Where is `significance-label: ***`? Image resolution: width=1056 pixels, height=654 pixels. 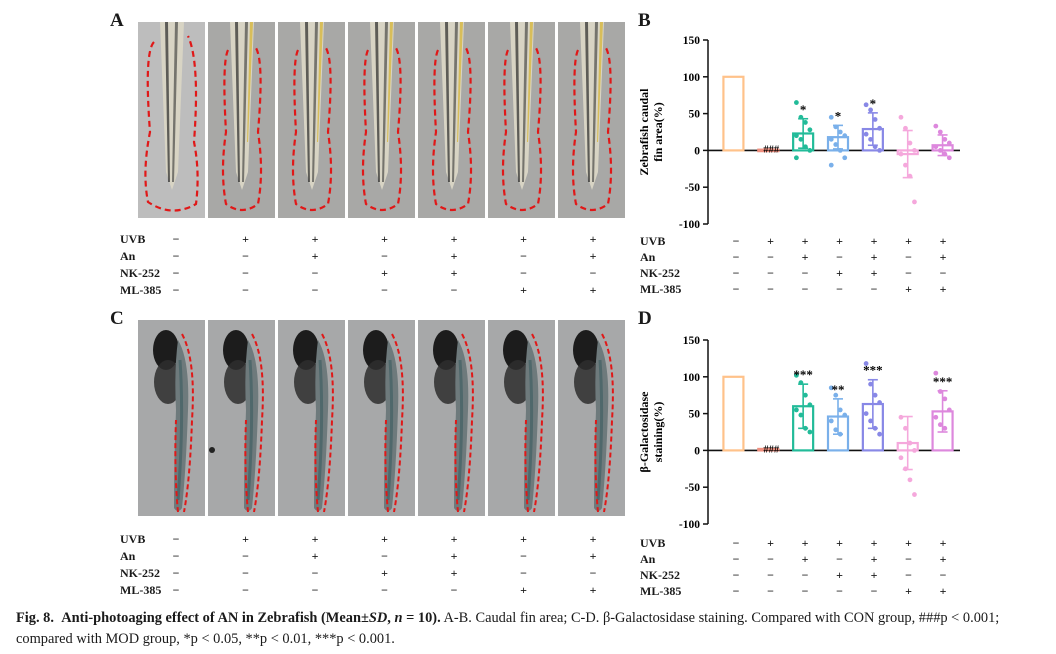 significance-label: *** is located at coordinates (943, 381).